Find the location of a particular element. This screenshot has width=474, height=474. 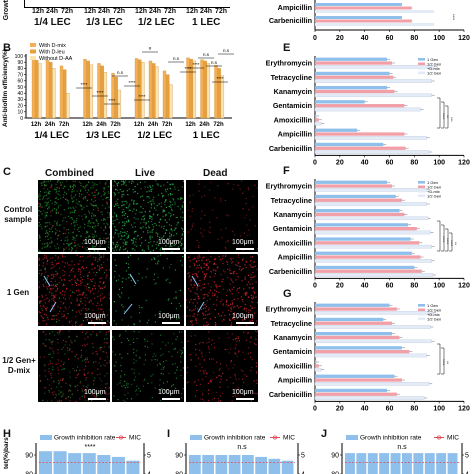

lec-label: 1 LEC is located at coordinates (206, 22).